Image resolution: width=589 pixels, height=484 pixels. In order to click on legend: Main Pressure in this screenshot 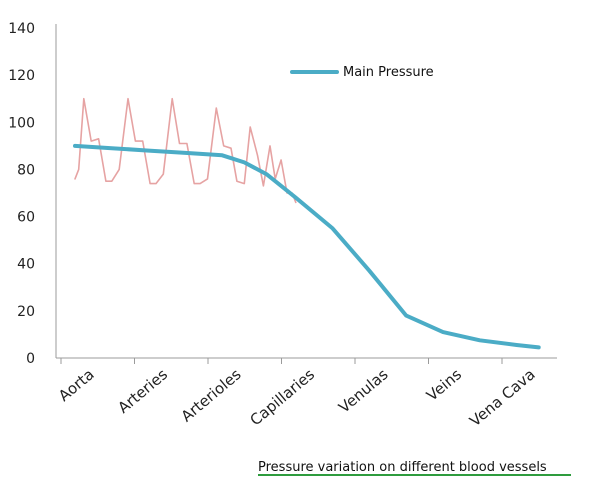, I will do `click(362, 72)`.